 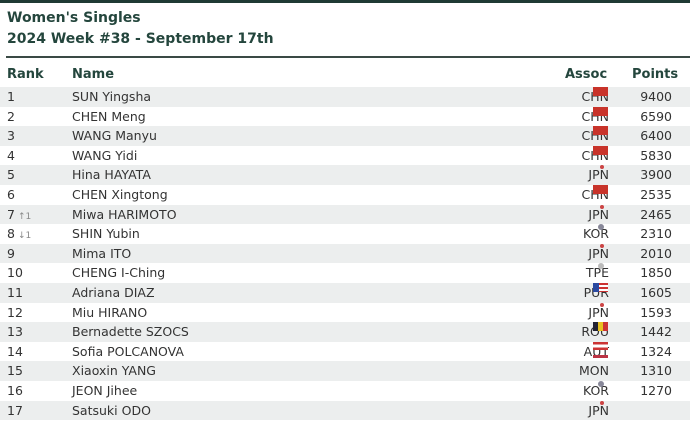 I want to click on table-row: 17 Satsuki ODO JPN, so click(x=345, y=411).